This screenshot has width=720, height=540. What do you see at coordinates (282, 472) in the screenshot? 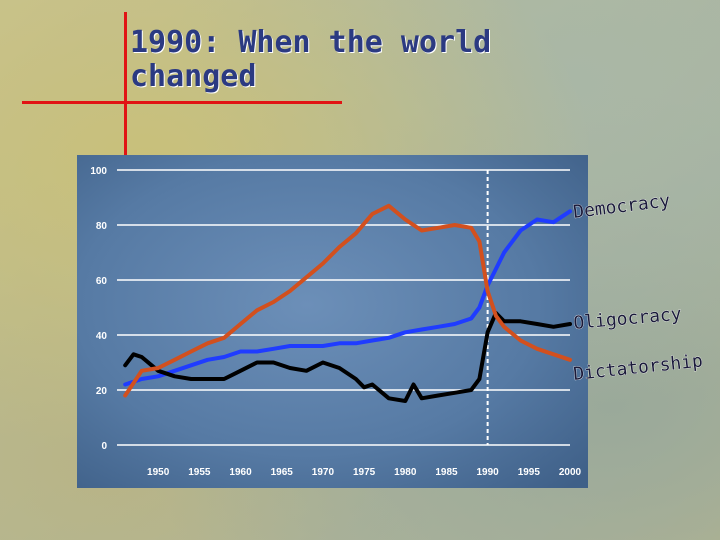
I see `x-tick-label: 1965` at bounding box center [282, 472].